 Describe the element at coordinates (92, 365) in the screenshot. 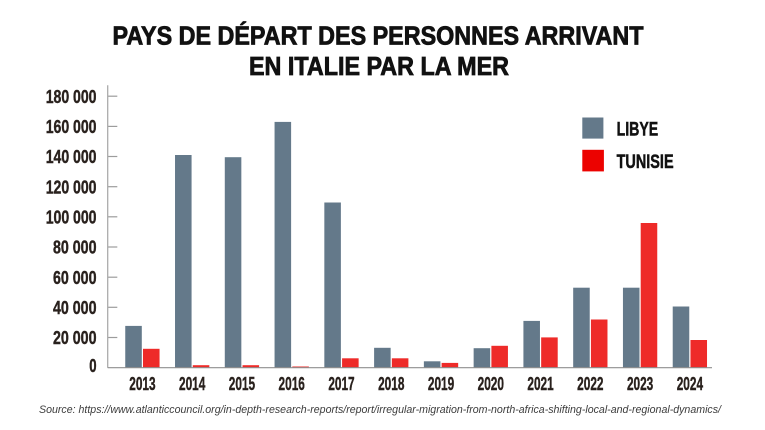

I see `svg-text: 0` at that location.